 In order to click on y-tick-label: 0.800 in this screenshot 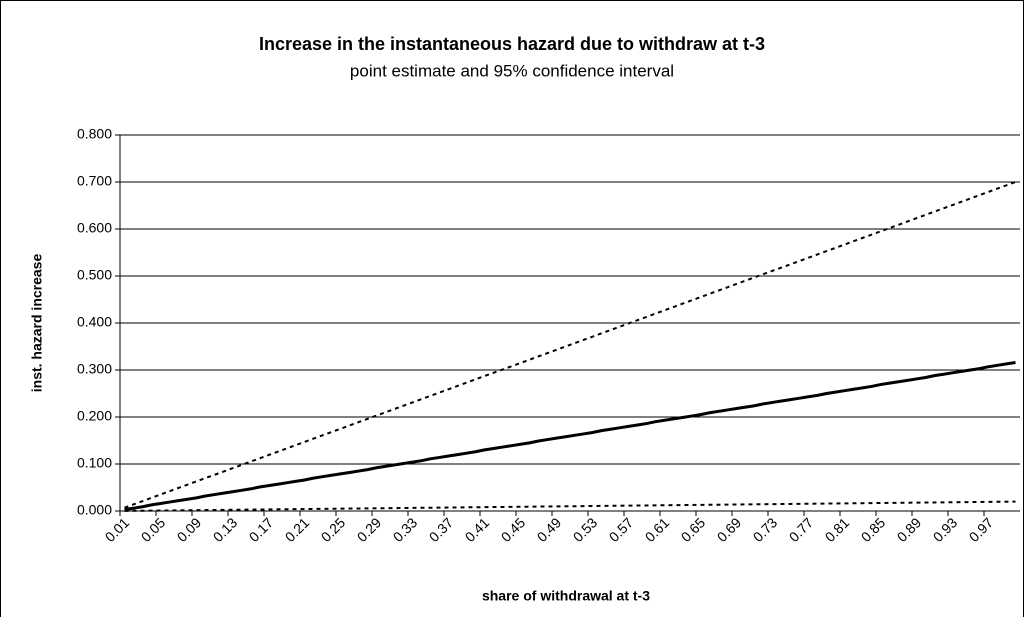, I will do `click(94, 134)`.